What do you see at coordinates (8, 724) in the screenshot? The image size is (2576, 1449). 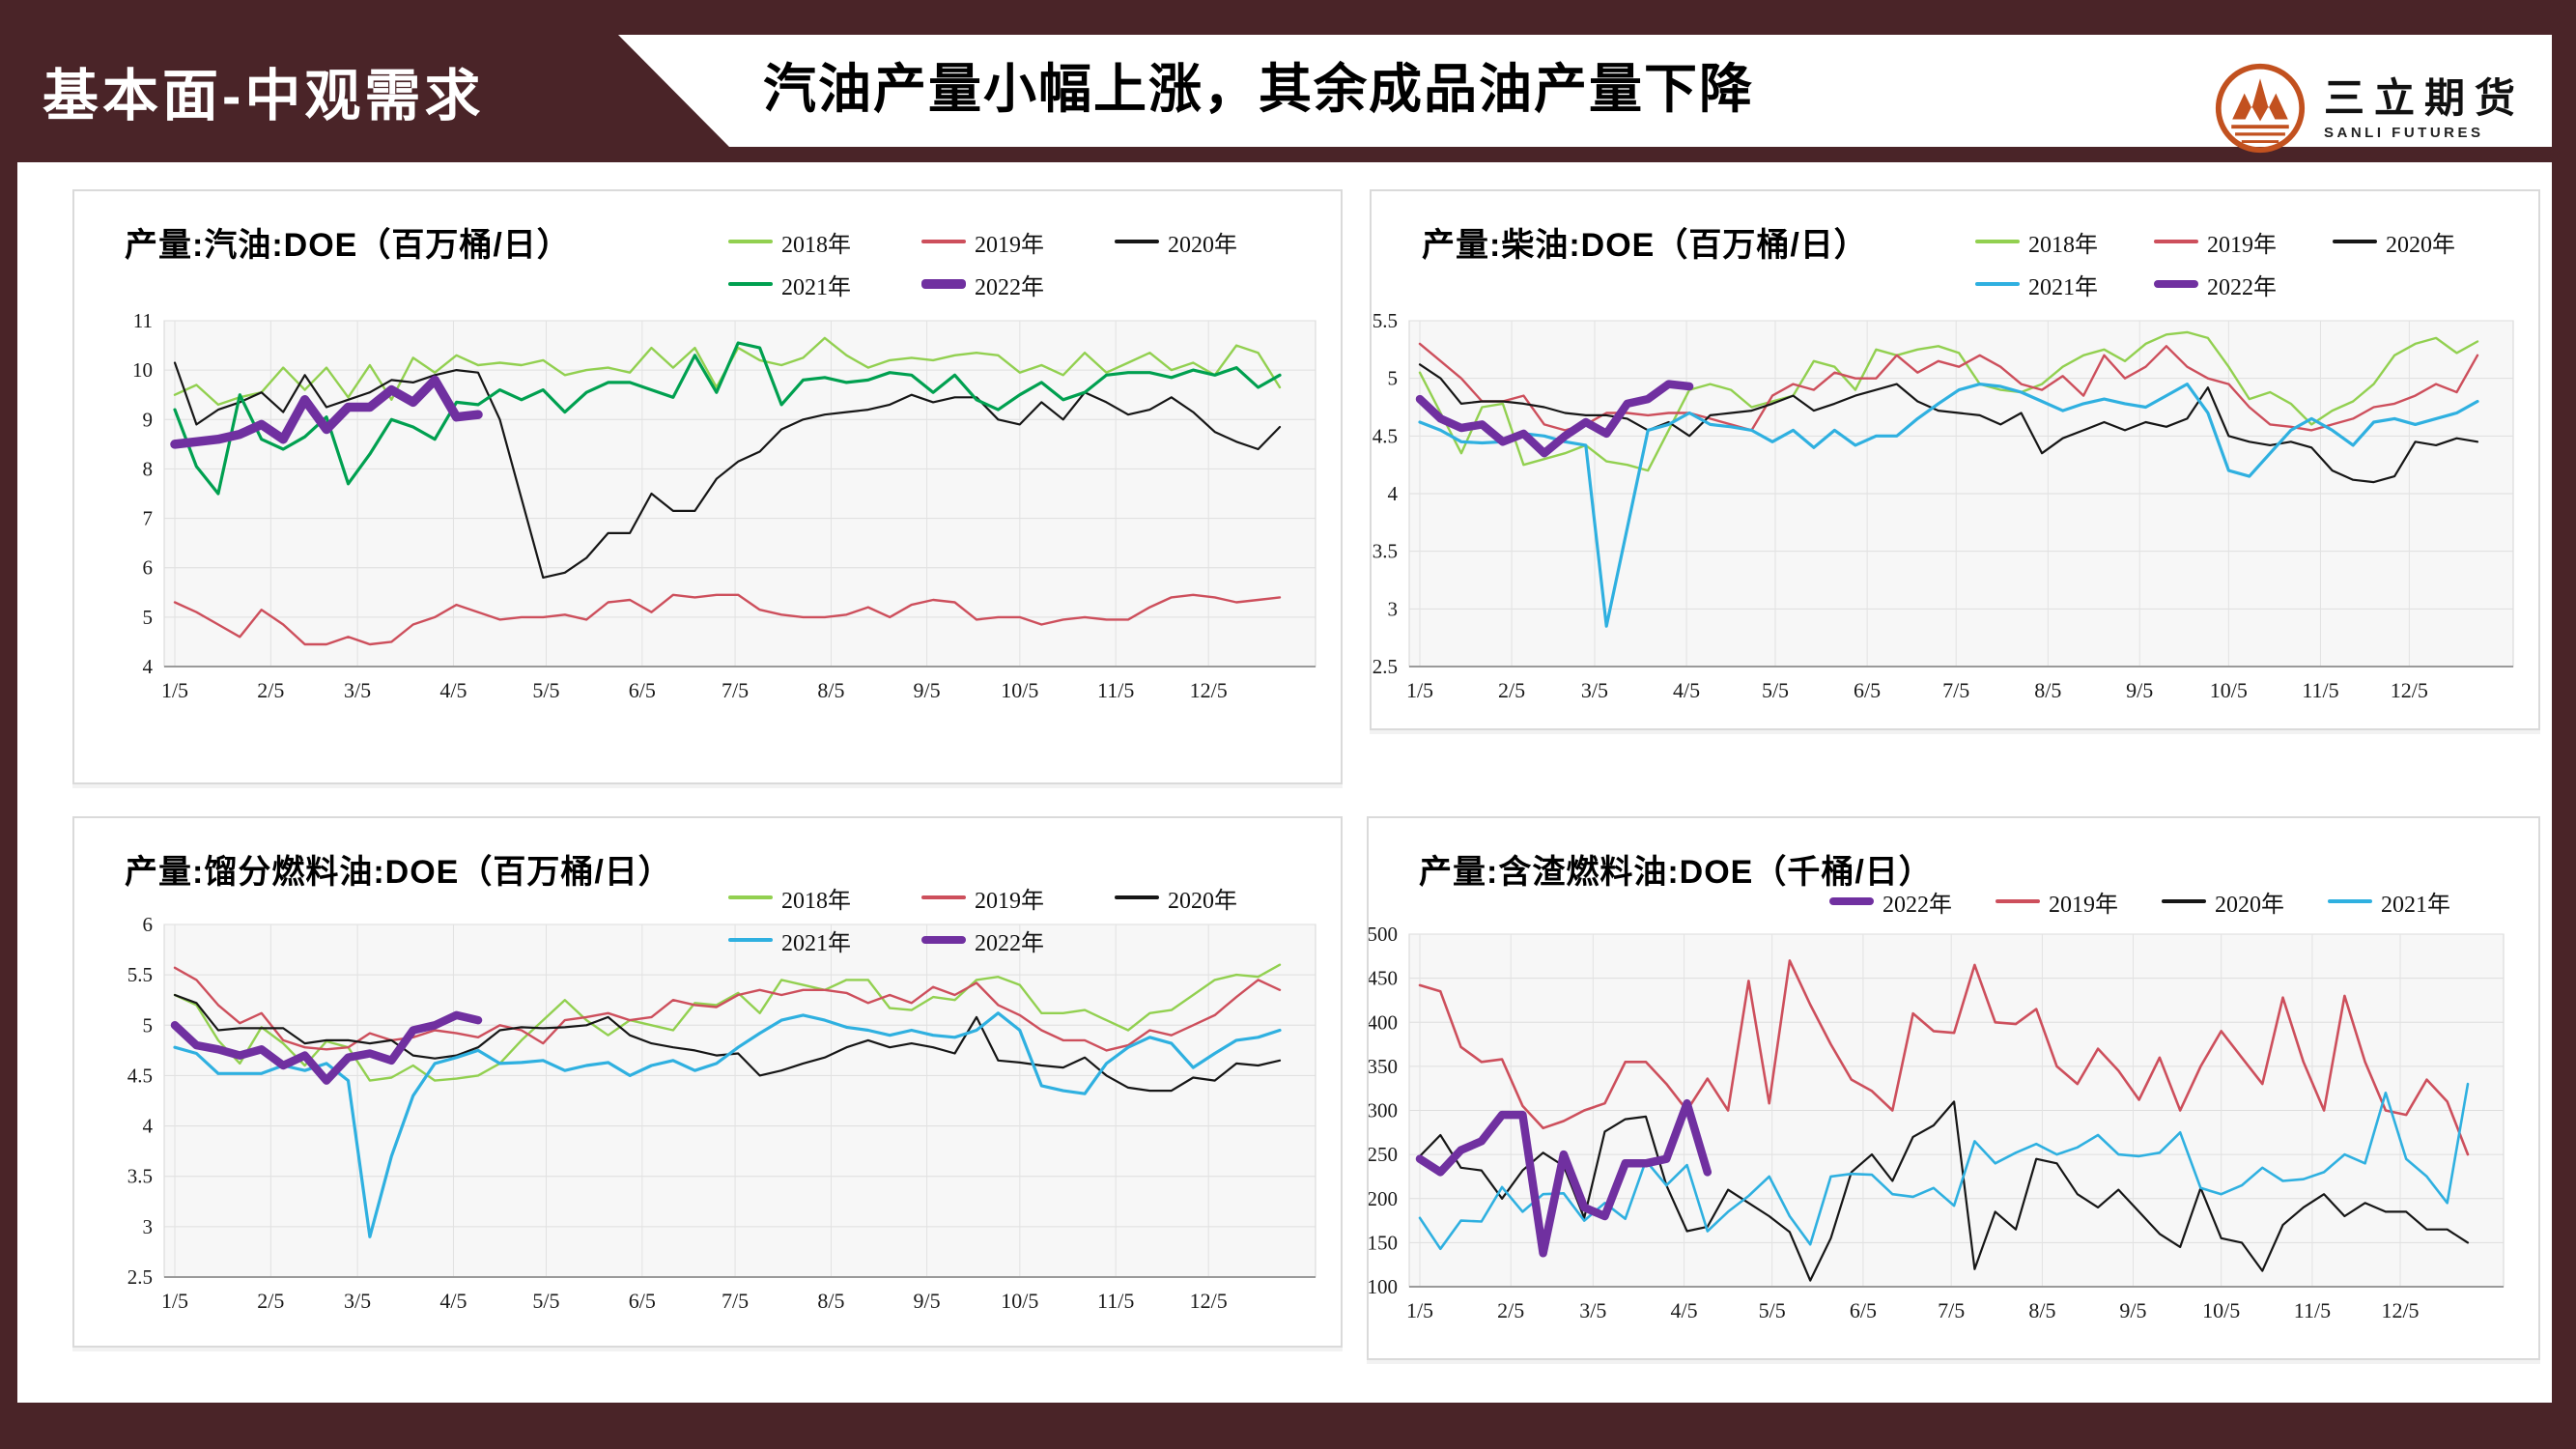 I see `frame-left` at bounding box center [8, 724].